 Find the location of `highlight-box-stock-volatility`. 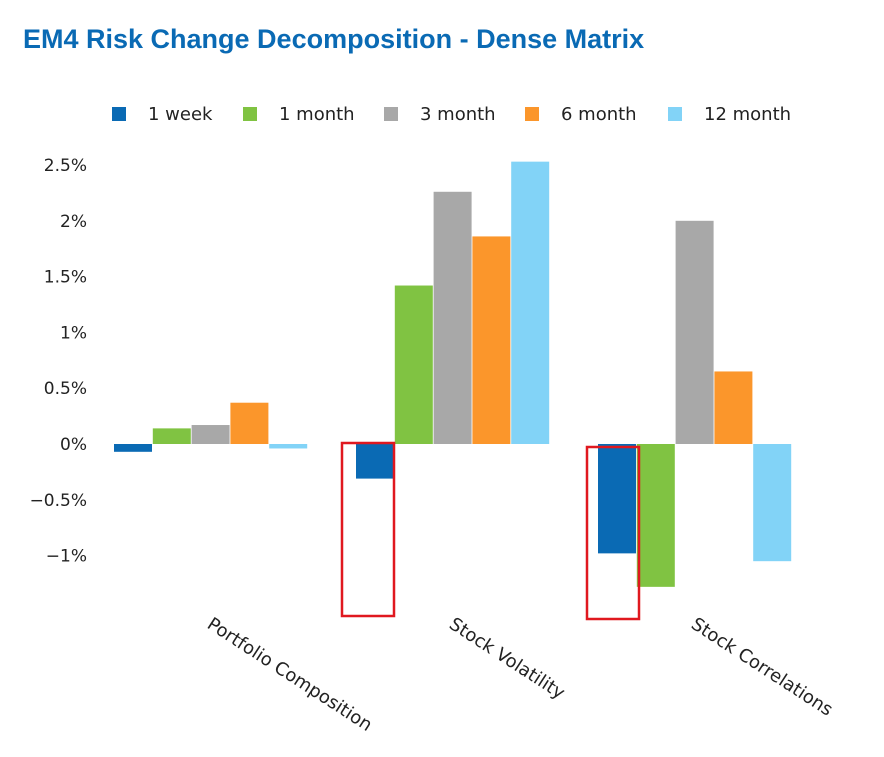

highlight-box-stock-volatility is located at coordinates (368, 529).